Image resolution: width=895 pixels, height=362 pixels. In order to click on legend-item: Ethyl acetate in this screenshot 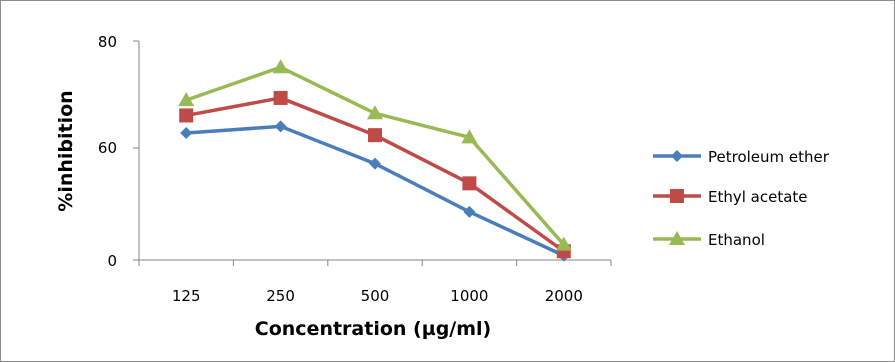, I will do `click(730, 197)`.